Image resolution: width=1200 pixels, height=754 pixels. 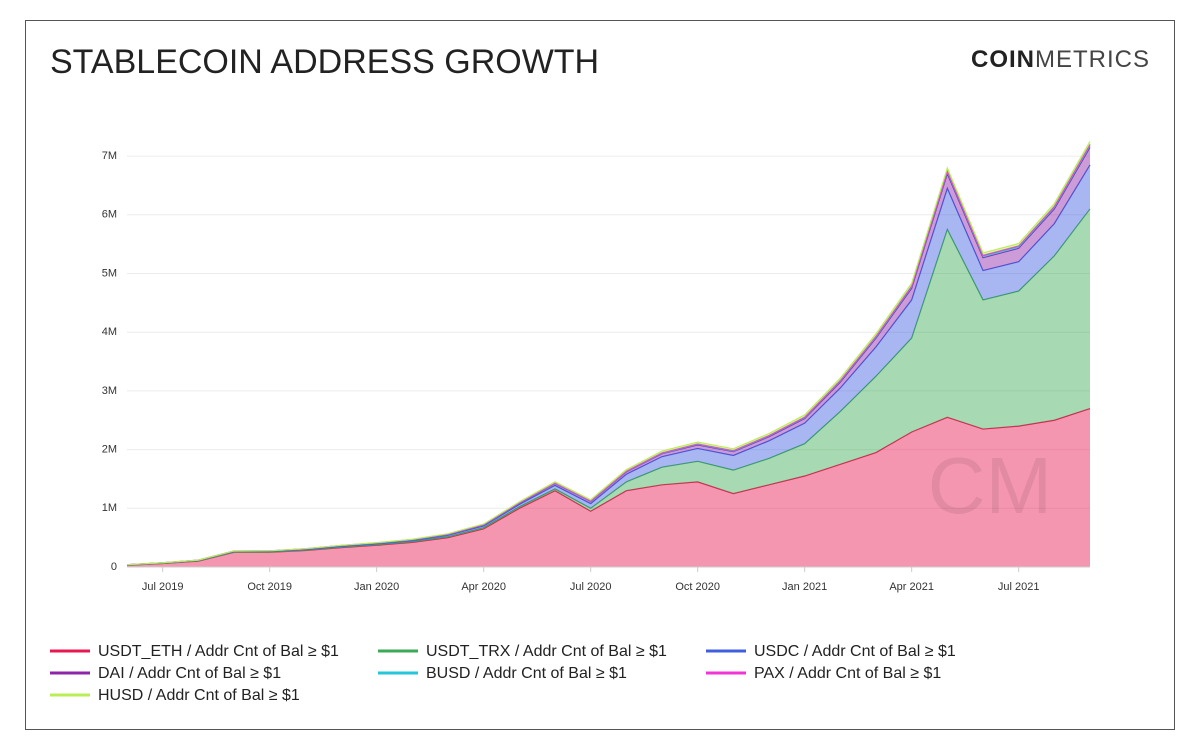 I want to click on logo-bold: COIN, so click(x=1003, y=59).